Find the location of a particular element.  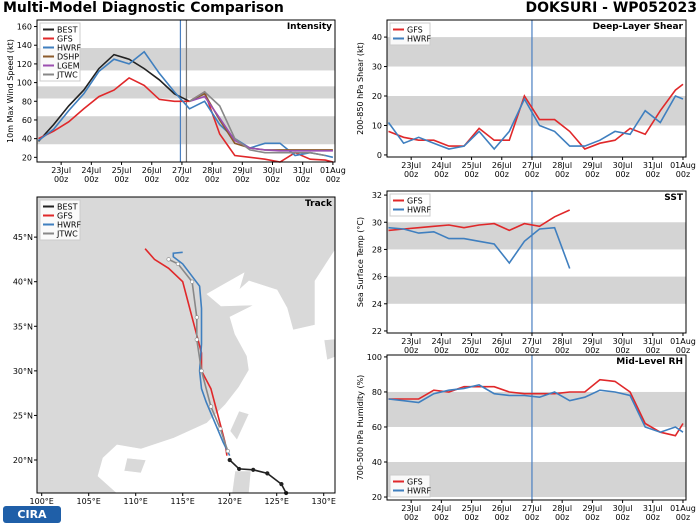

y-tick-label: 30°N is located at coordinates (23, 371).